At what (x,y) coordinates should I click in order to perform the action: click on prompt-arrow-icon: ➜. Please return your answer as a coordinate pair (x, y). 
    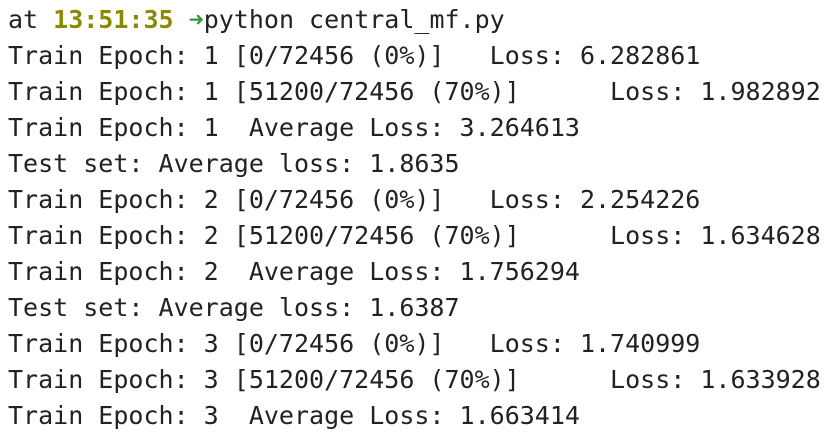
    Looking at the image, I should click on (188, 19).